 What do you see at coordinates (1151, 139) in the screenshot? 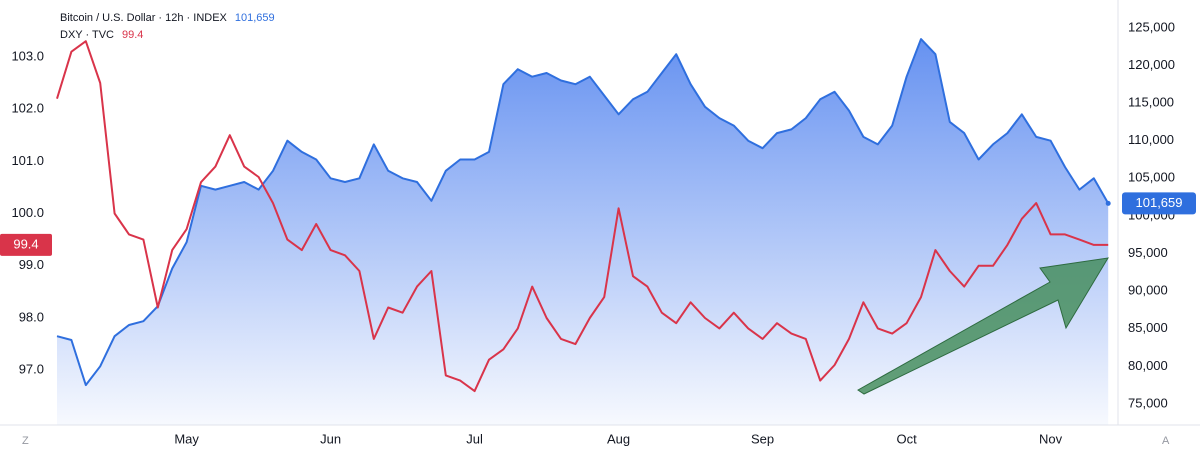
I see `y2-tick-label: 110,000` at bounding box center [1151, 139].